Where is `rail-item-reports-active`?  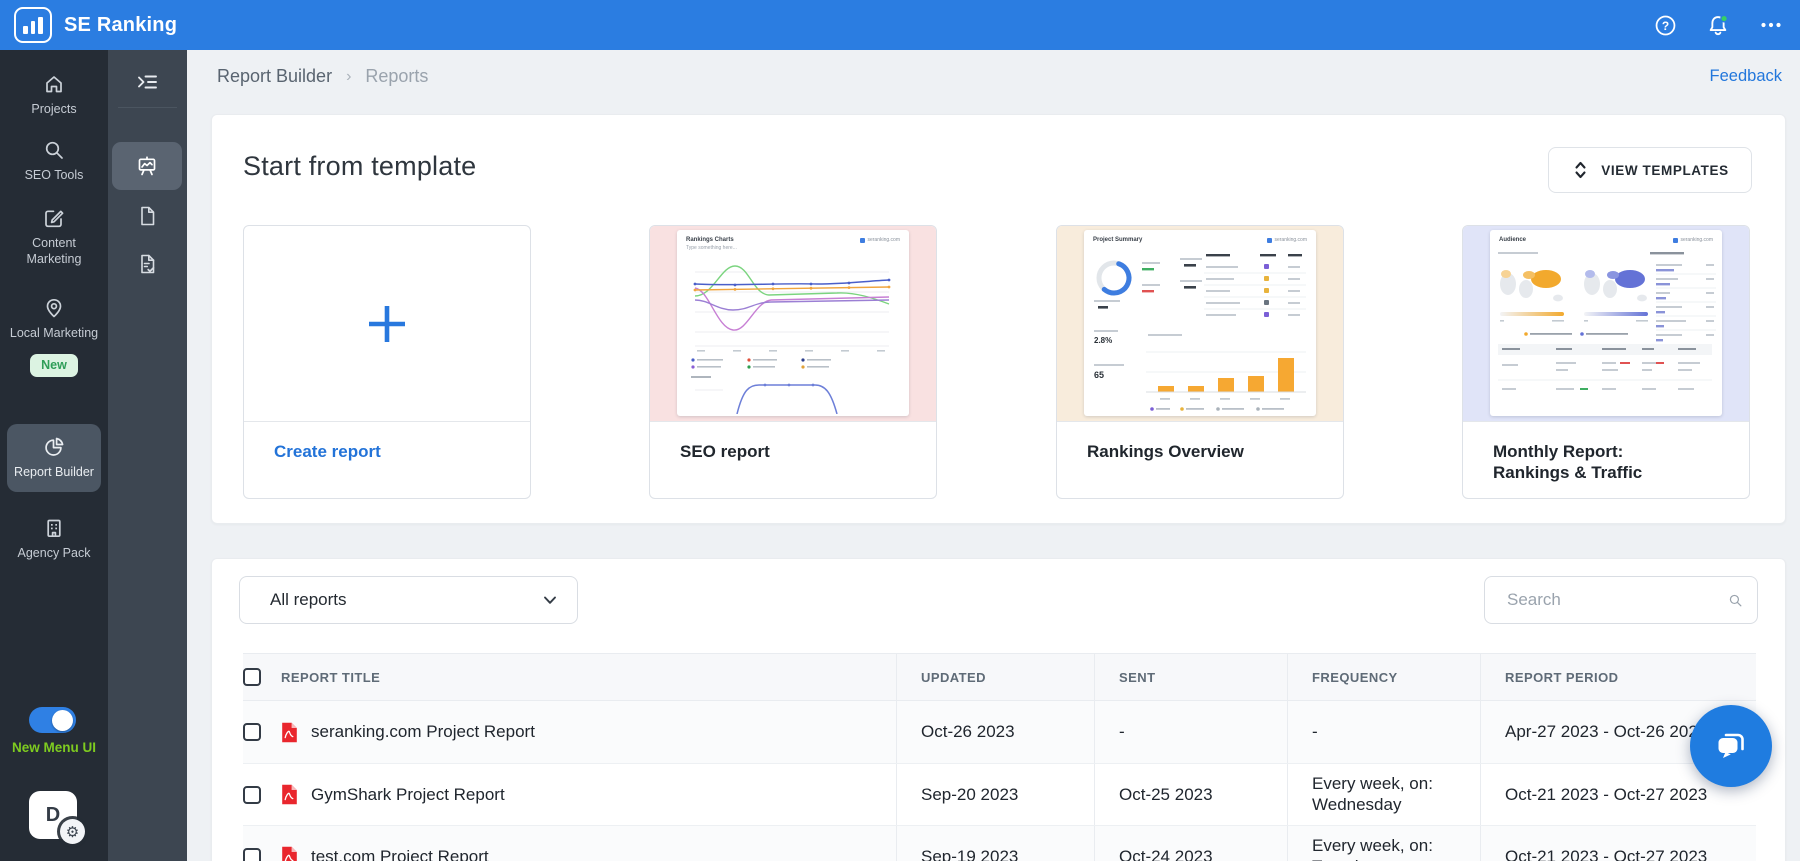 rail-item-reports-active is located at coordinates (147, 166).